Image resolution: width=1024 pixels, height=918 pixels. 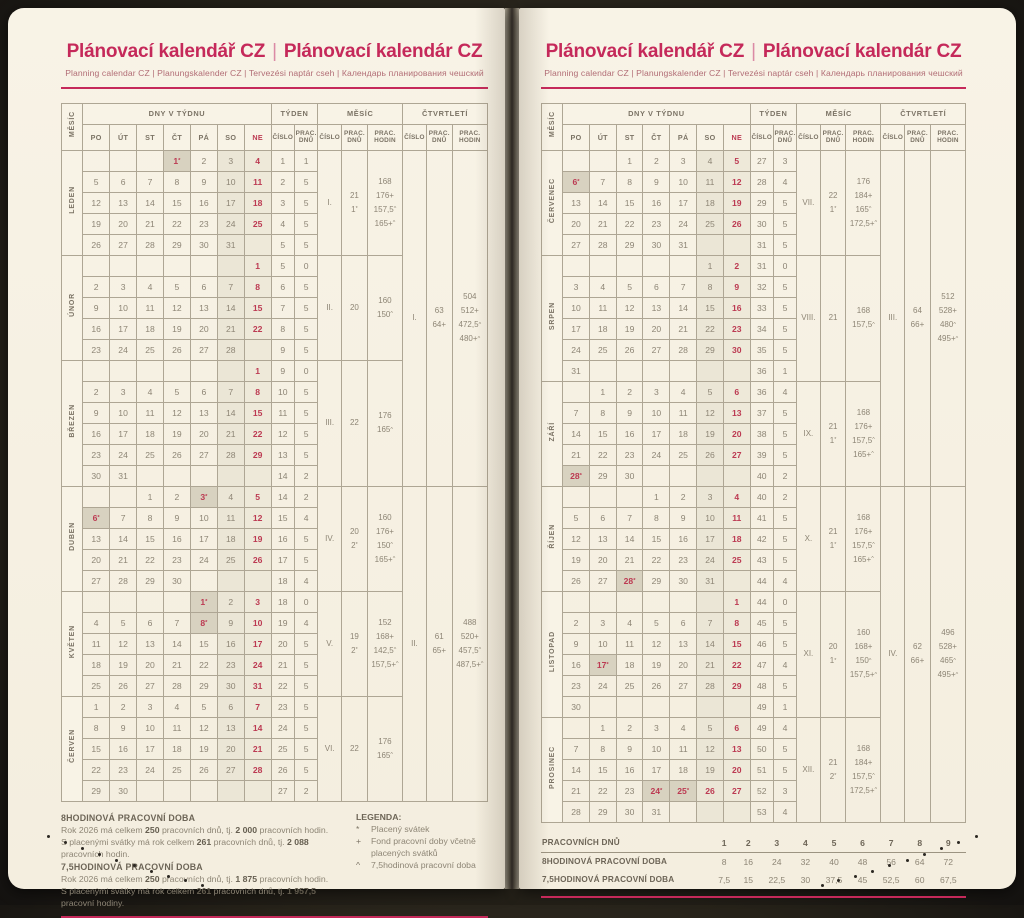 I want to click on month-workdays-cell: 20, so click(x=354, y=307).